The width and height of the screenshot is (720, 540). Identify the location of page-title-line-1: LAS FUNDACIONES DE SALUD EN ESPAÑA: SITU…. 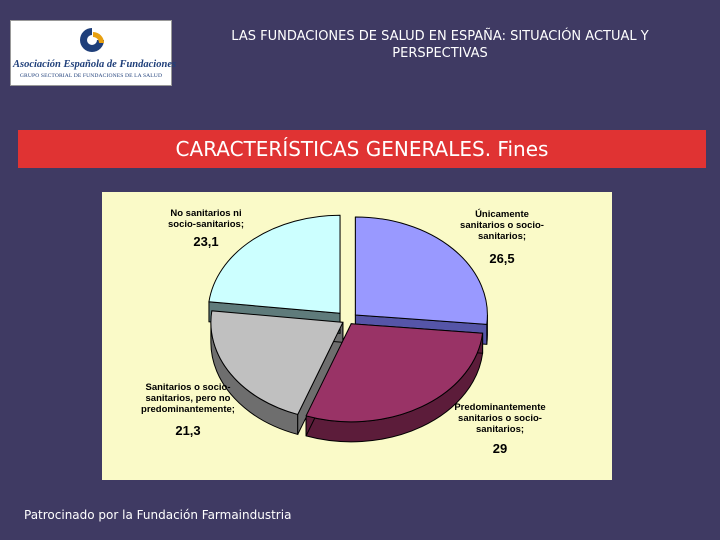
(440, 36).